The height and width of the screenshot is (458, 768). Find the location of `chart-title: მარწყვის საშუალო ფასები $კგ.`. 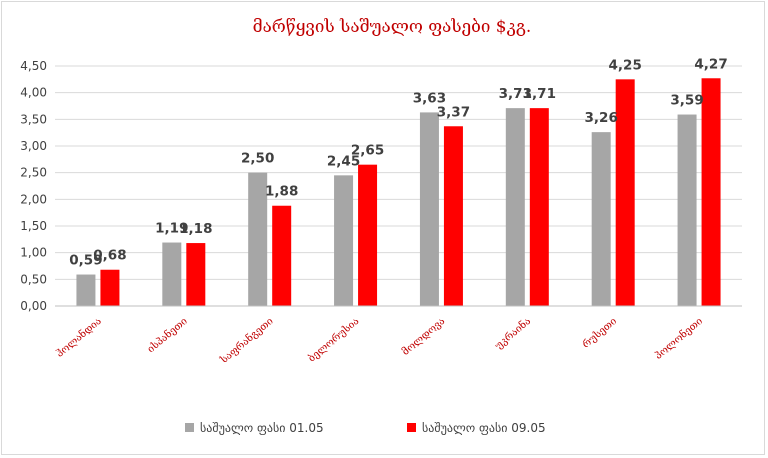

chart-title: მარწყვის საშუალო ფასები $კგ. is located at coordinates (392, 27).